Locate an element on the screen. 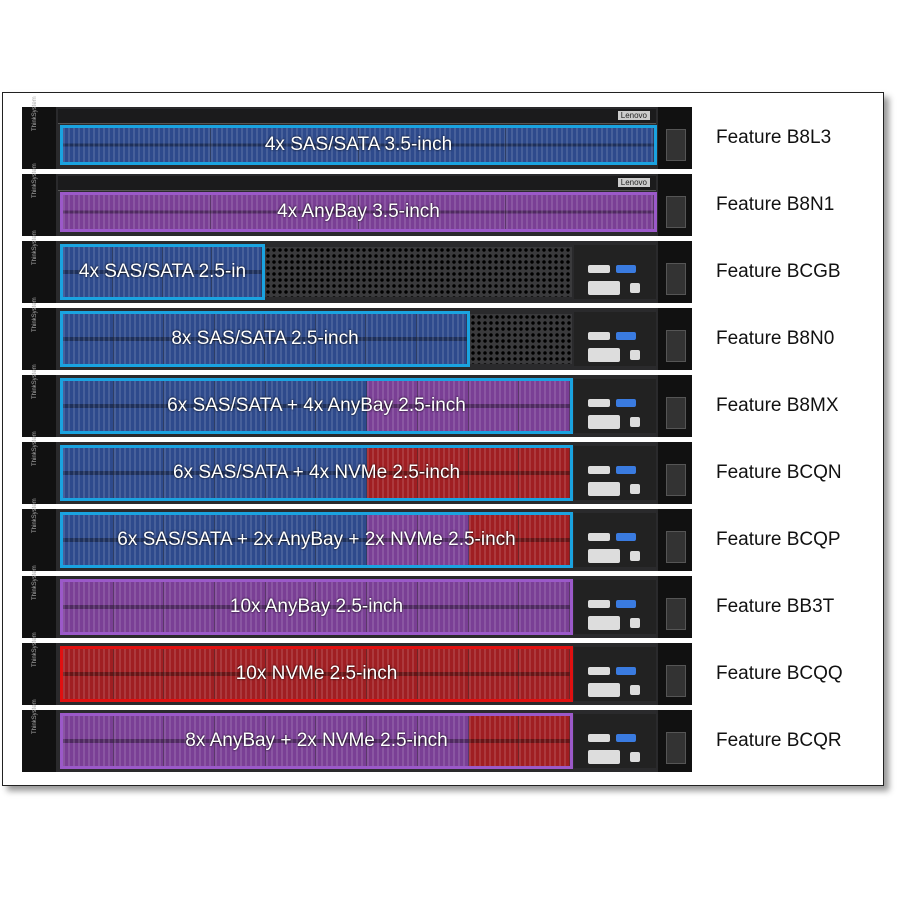 The image size is (900, 900). drive-bay-group: 4x SAS/SATA 2.5-in is located at coordinates (162, 272).